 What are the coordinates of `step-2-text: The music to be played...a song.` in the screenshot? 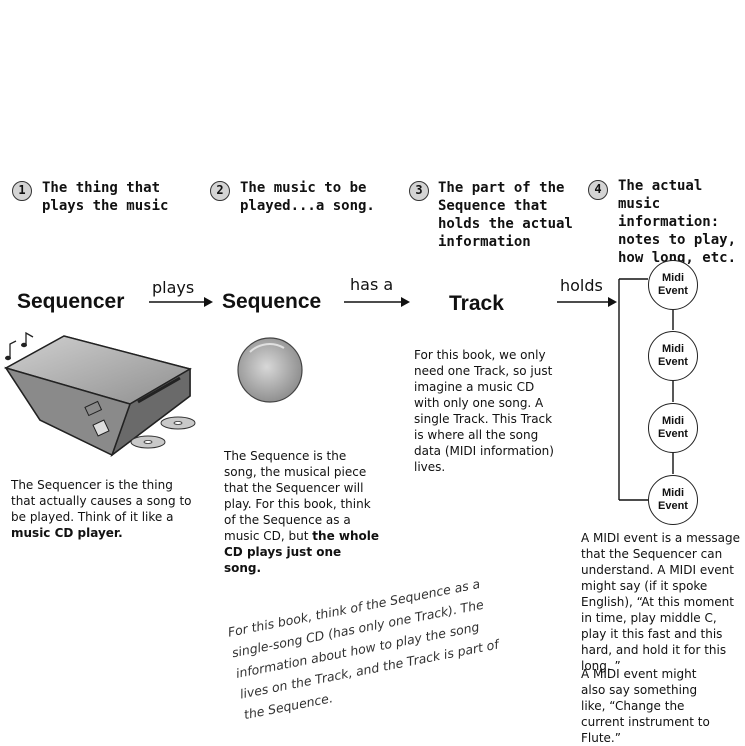 It's located at (307, 197).